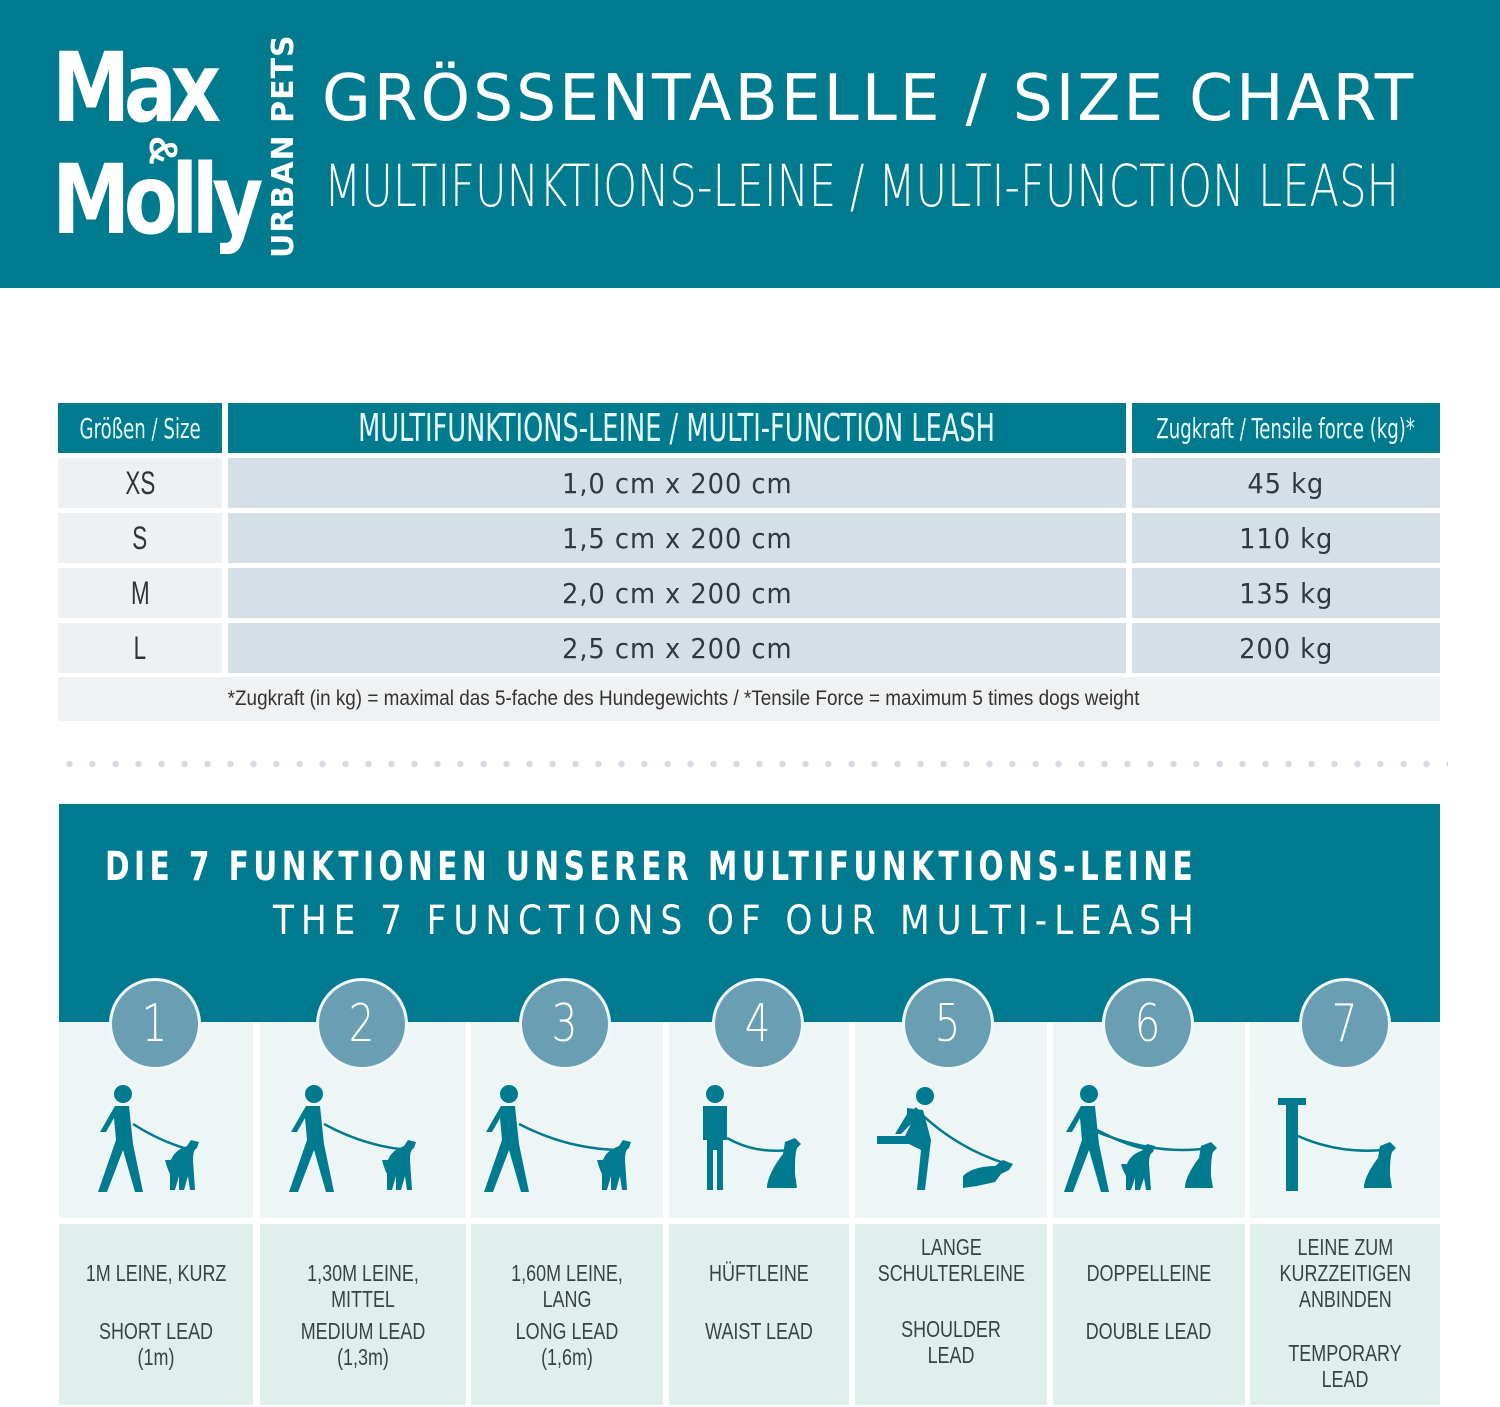  What do you see at coordinates (1149, 1331) in the screenshot?
I see `function-label-en: DOUBLE LEAD` at bounding box center [1149, 1331].